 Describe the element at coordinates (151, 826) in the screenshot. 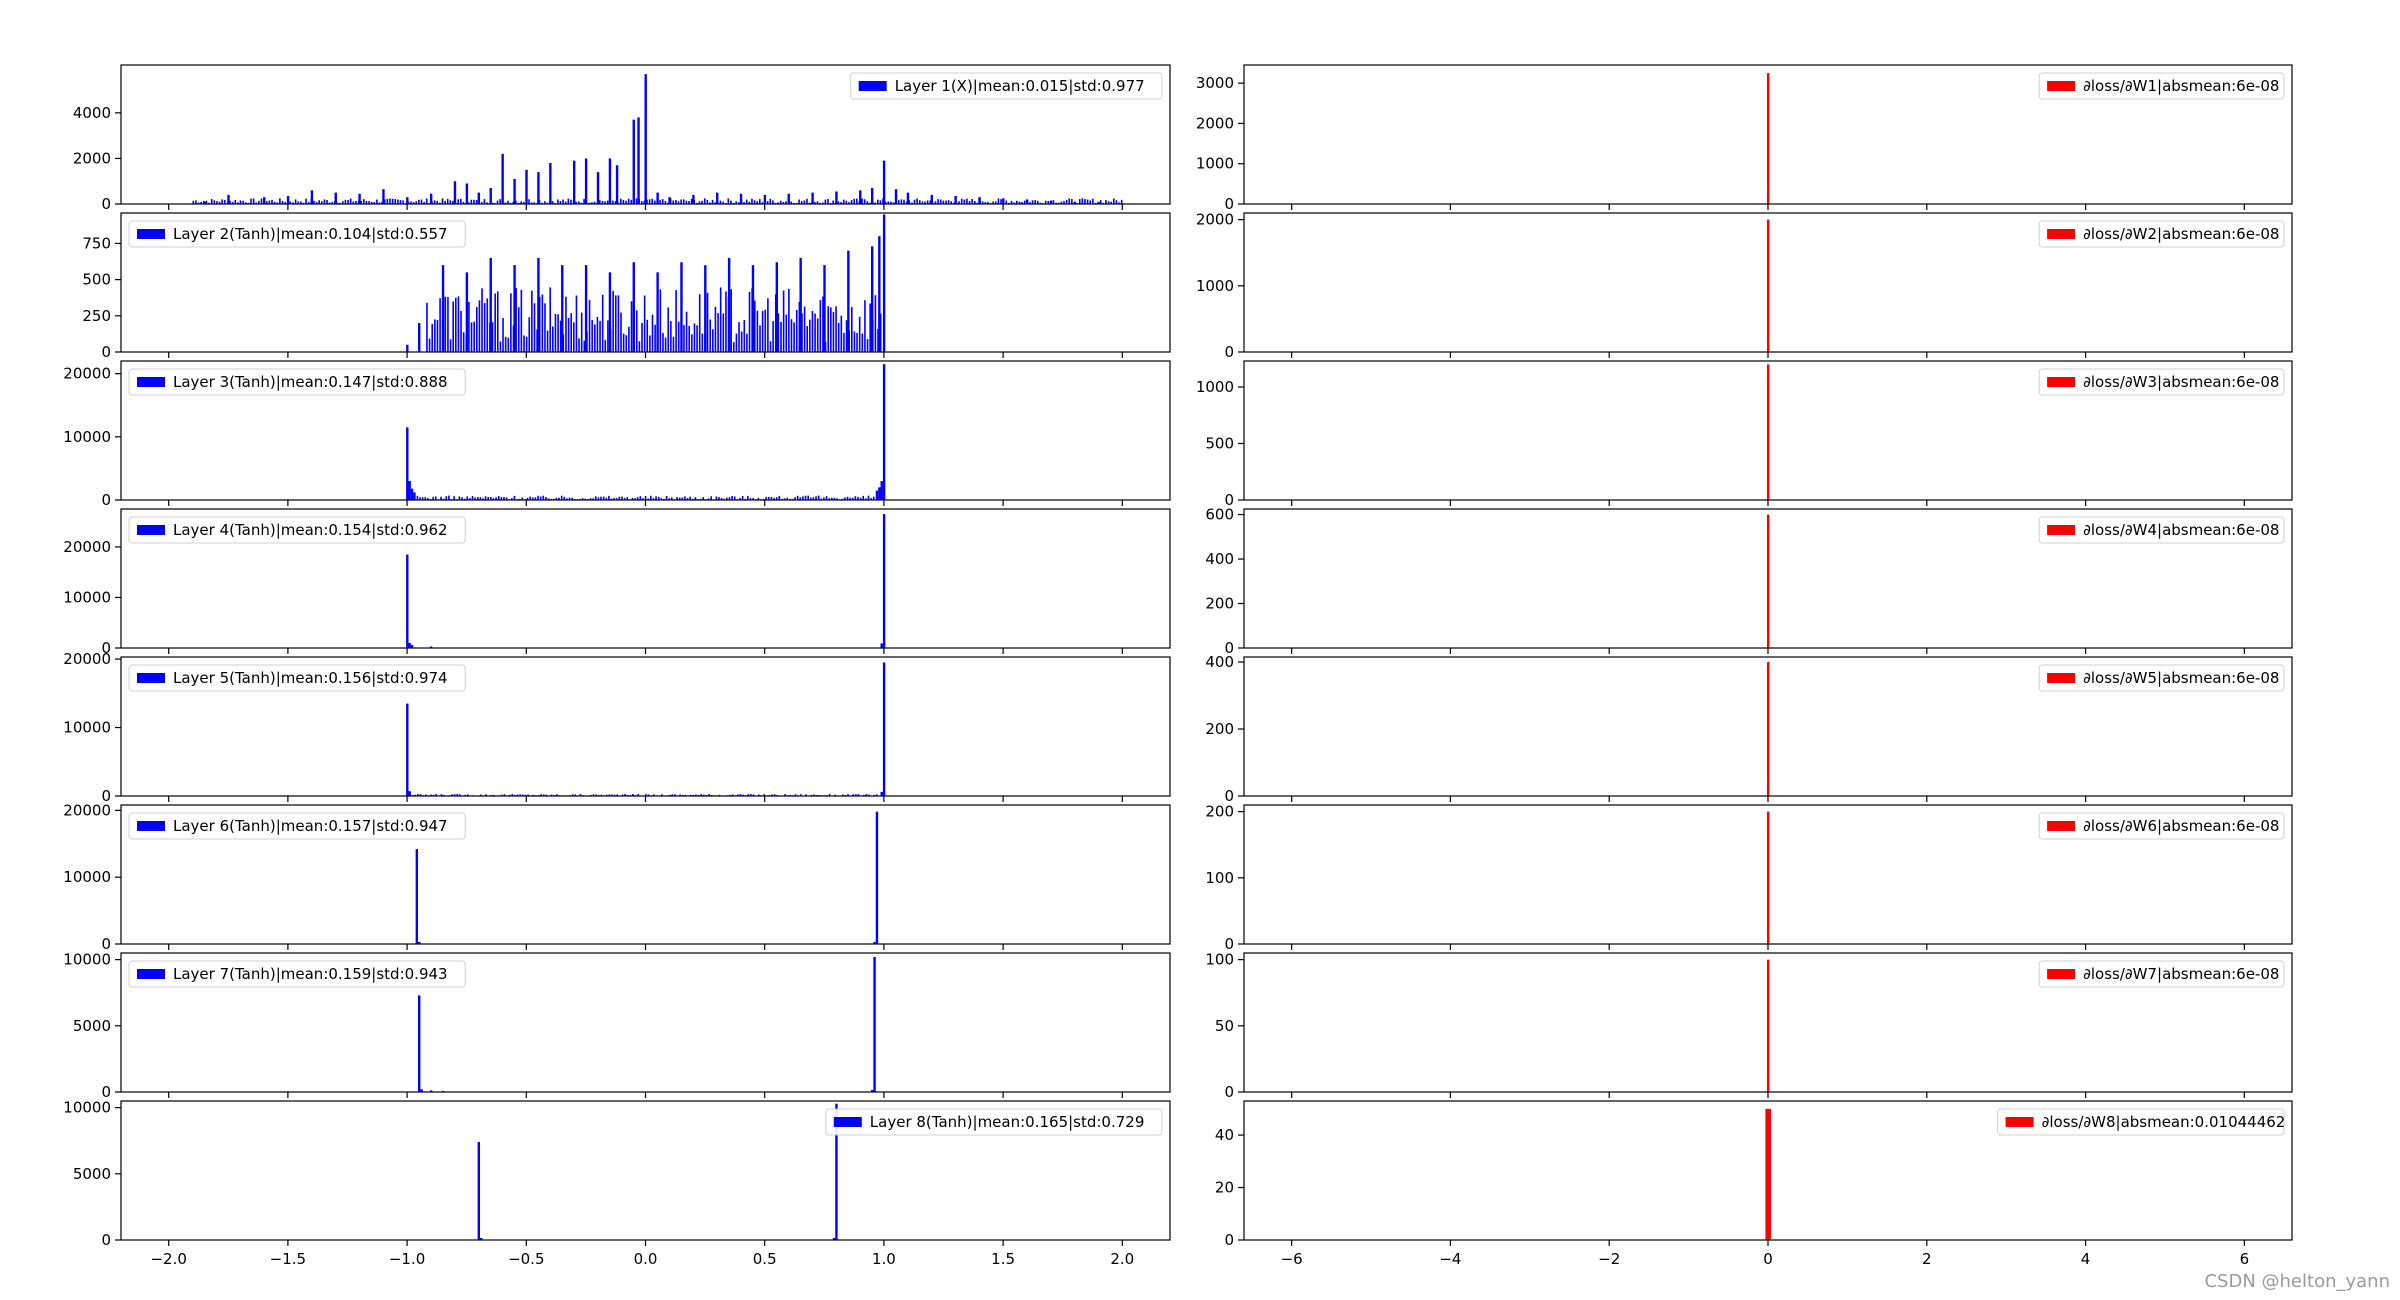

I see `legend-swatch` at that location.